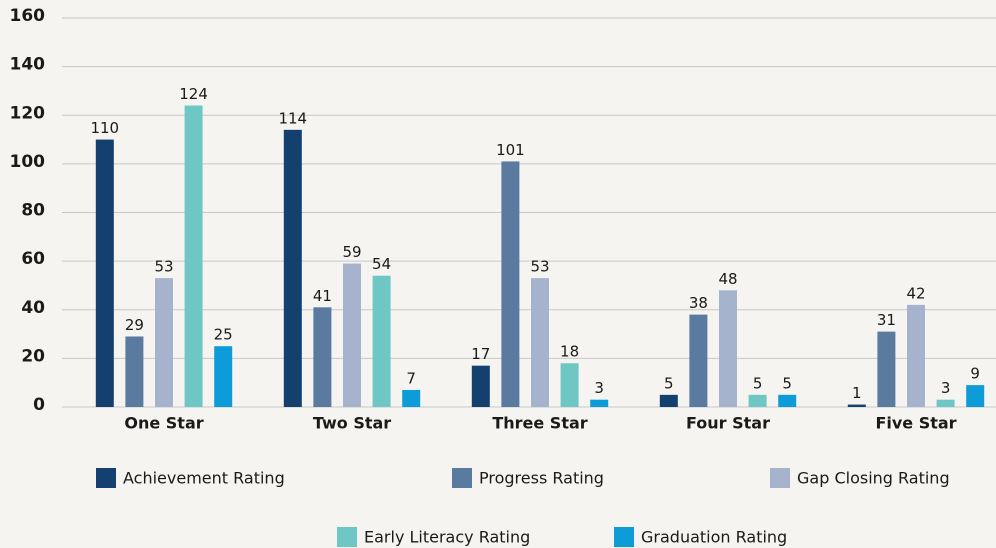  What do you see at coordinates (223, 335) in the screenshot?
I see `value-label: 25` at bounding box center [223, 335].